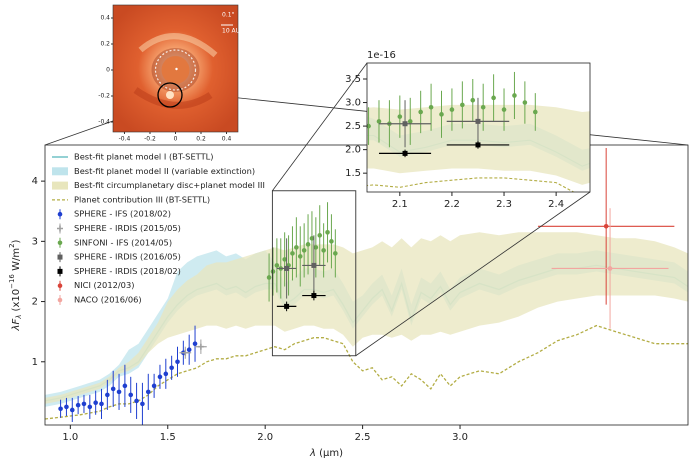  Describe the element at coordinates (12, 281) in the screenshot. I see `y-axis-label-part: −16` at that location.